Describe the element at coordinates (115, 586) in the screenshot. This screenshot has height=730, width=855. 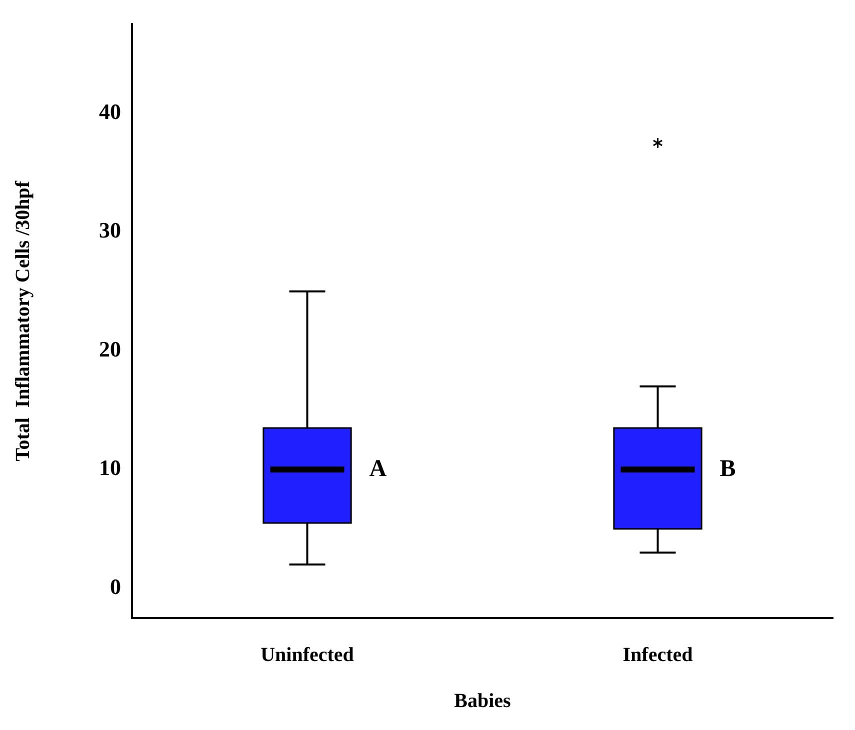
I see `y-tick-label: 0` at that location.